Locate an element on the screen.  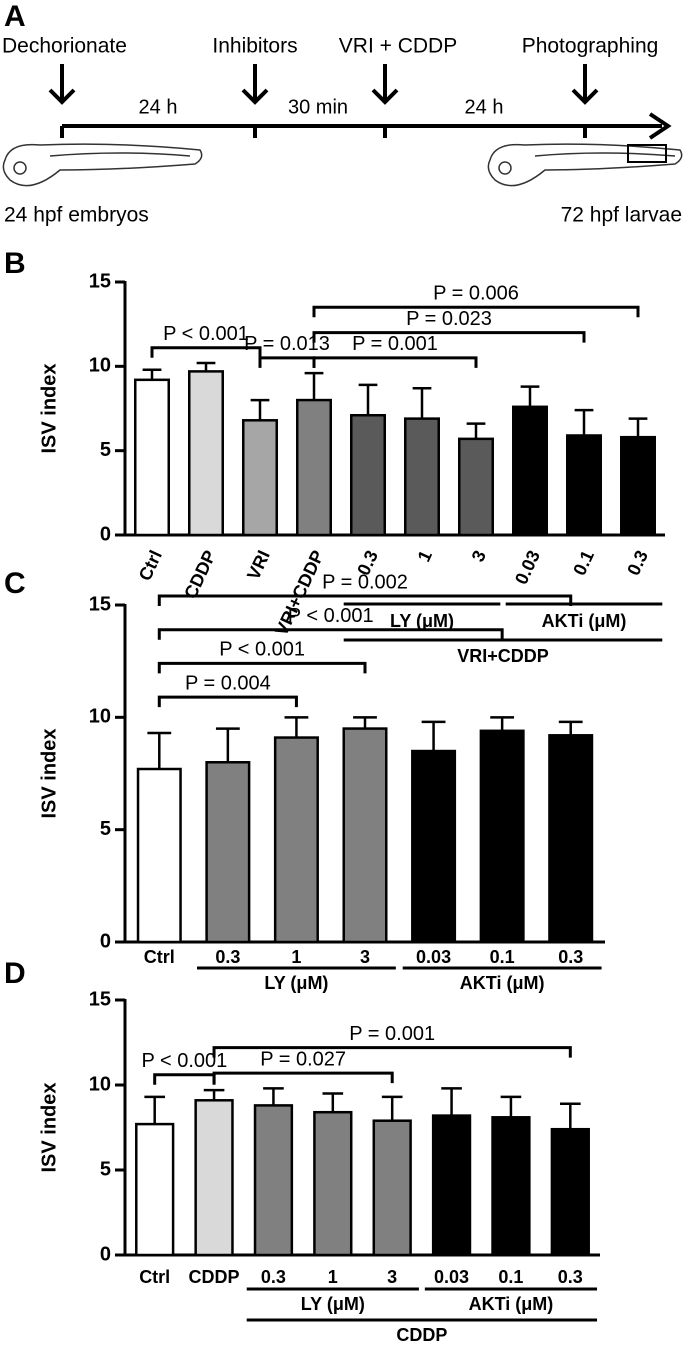
p-value: P = 0.002 is located at coordinates (365, 582).